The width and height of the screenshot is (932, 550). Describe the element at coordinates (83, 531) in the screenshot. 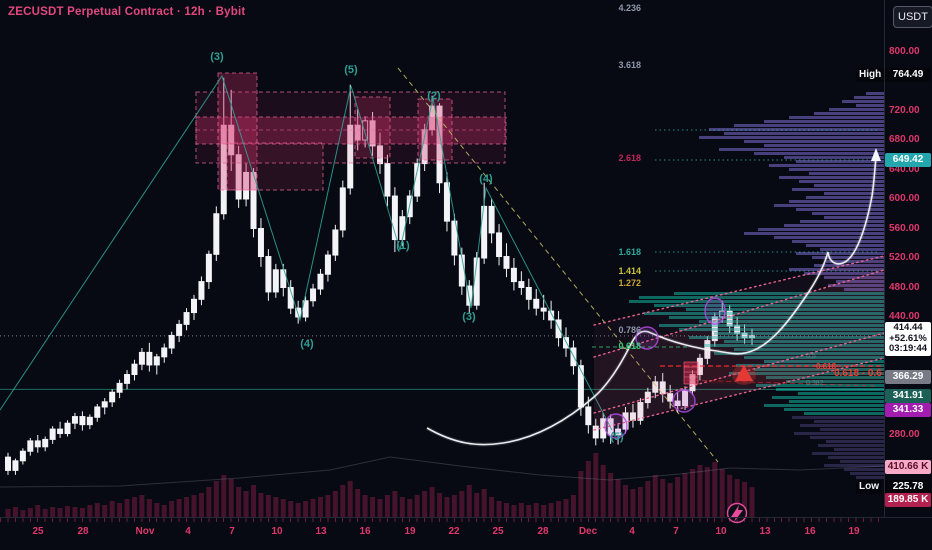

I see `time-tick: 28` at that location.